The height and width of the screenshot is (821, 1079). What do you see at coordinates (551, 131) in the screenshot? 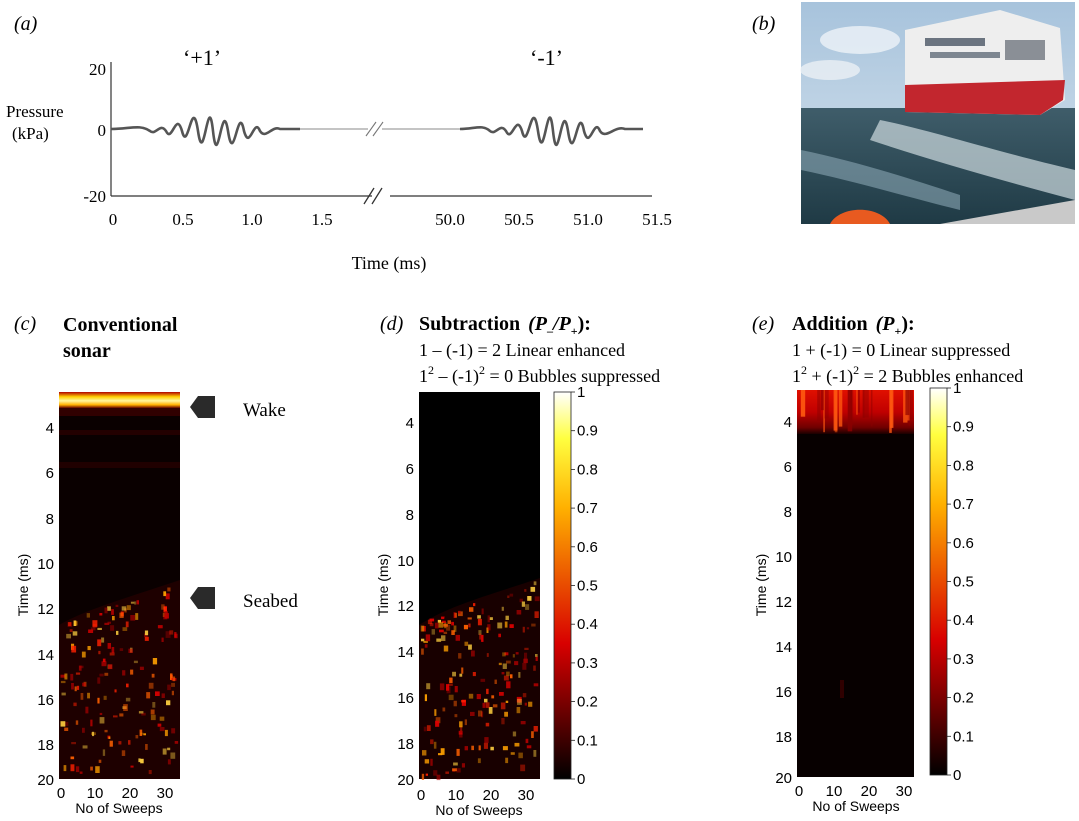
I see `pulse-negative-waveform` at bounding box center [551, 131].